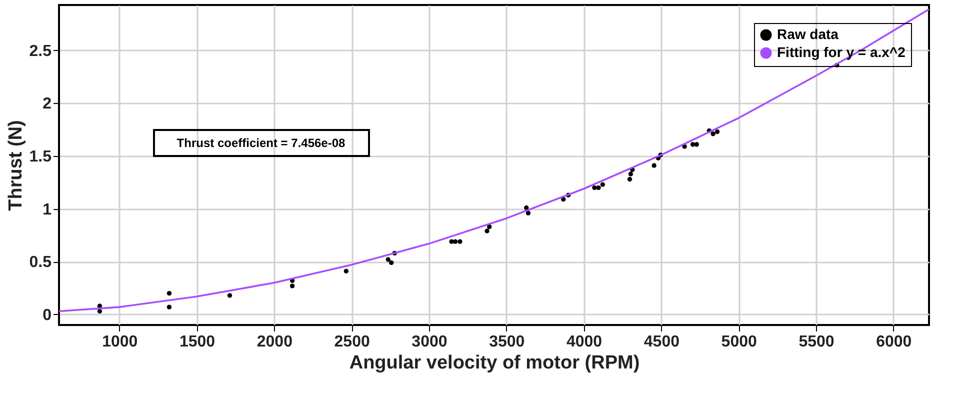 This screenshot has width=964, height=417. I want to click on y-tick-label: 0, so click(47, 315).